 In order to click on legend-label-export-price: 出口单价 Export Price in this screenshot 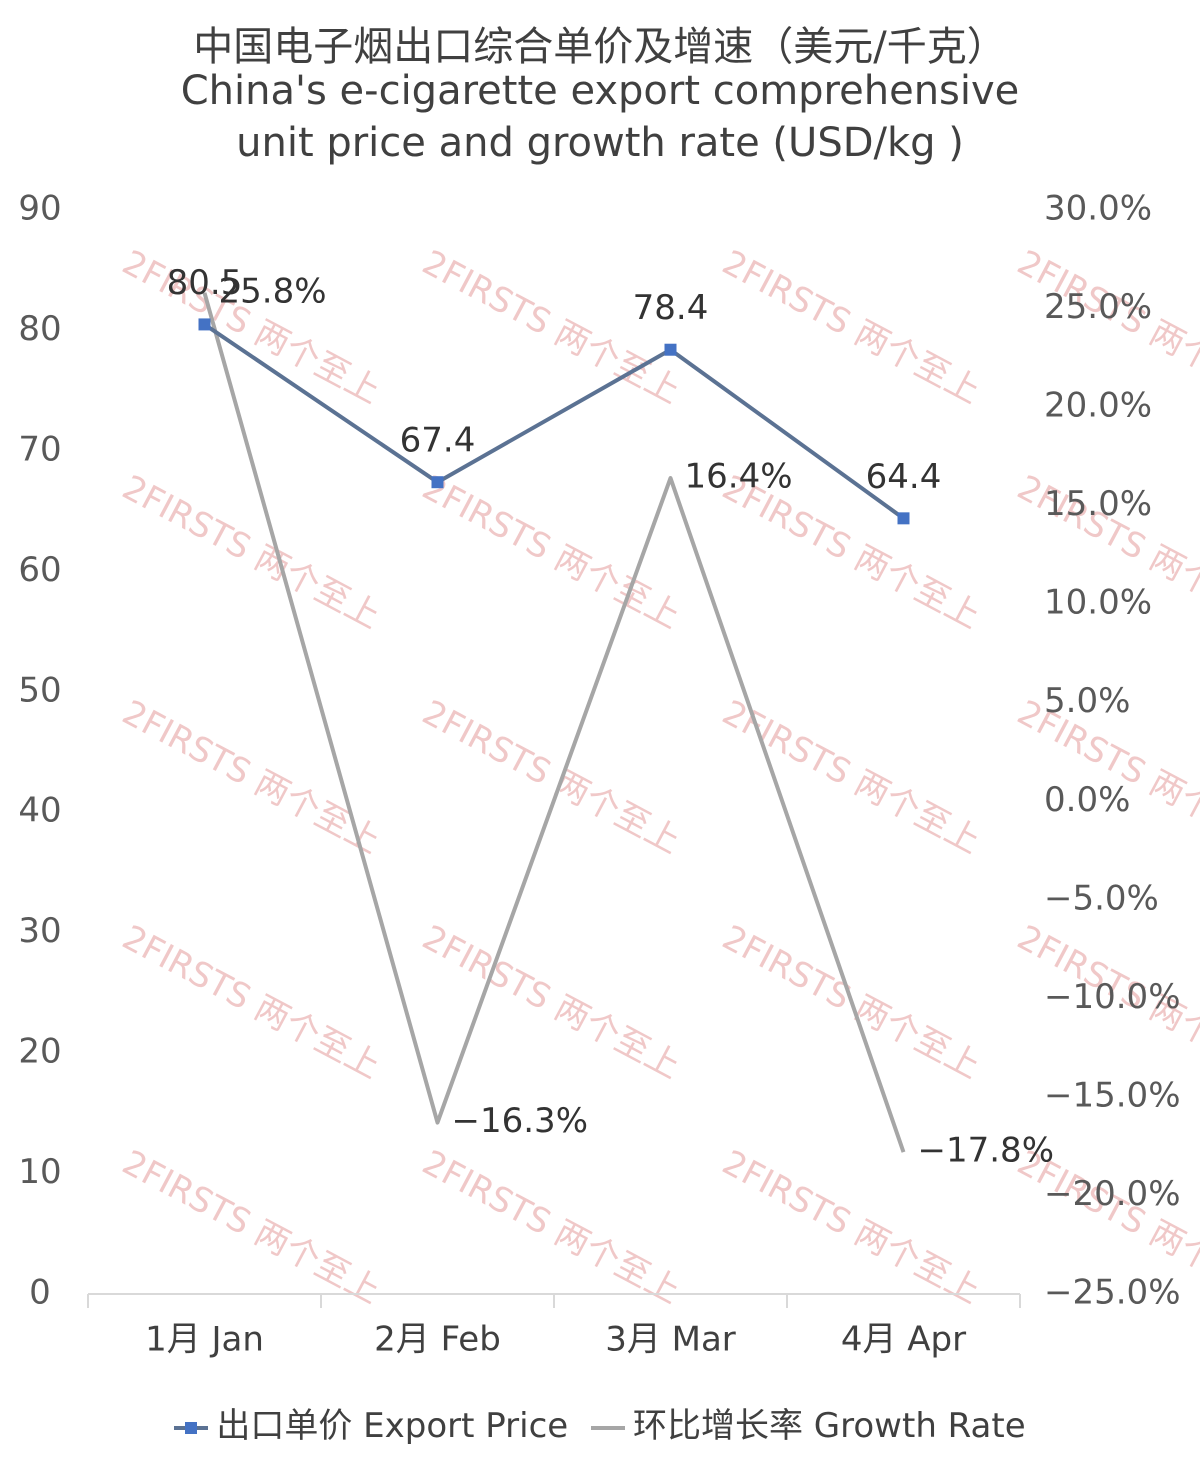, I will do `click(392, 1426)`.